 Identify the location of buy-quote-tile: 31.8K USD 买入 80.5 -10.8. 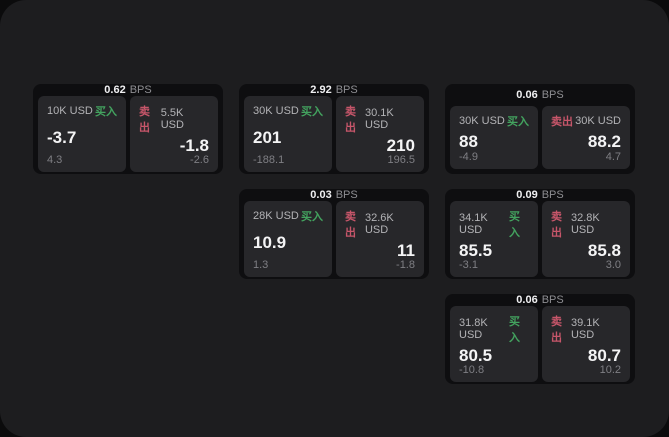
(494, 344).